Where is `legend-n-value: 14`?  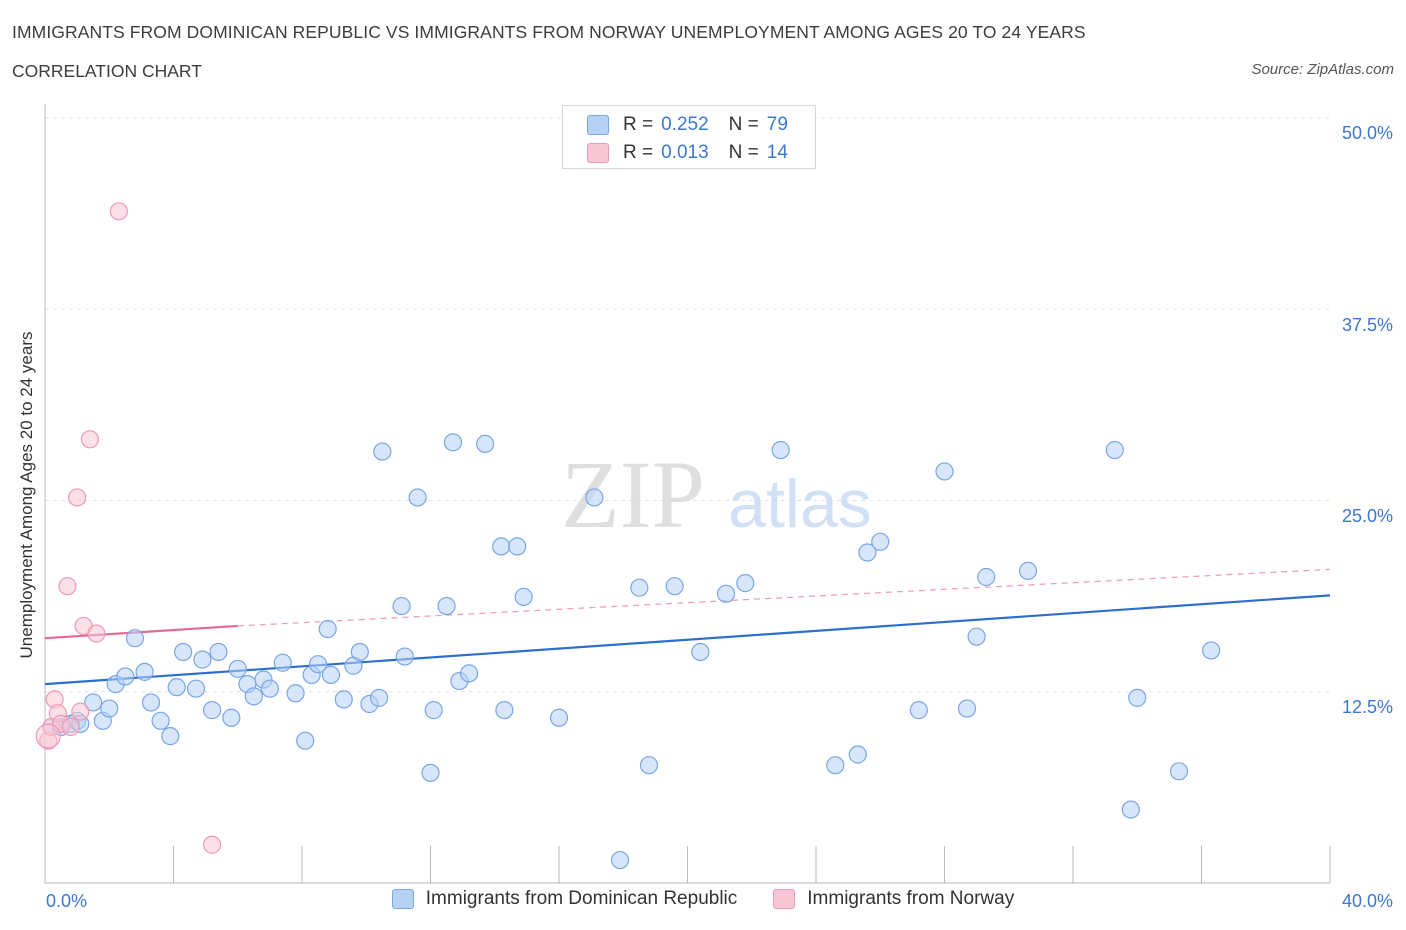 legend-n-value: 14 is located at coordinates (777, 152).